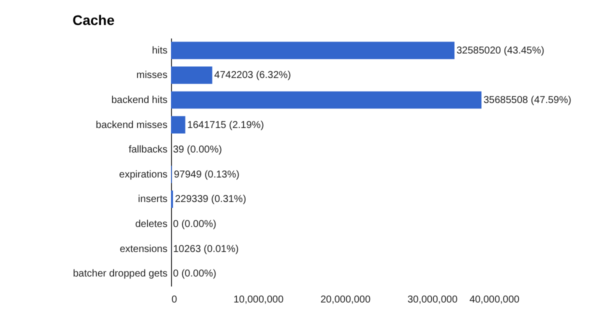  Describe the element at coordinates (151, 224) in the screenshot. I see `y-tick-label: deletes` at that location.